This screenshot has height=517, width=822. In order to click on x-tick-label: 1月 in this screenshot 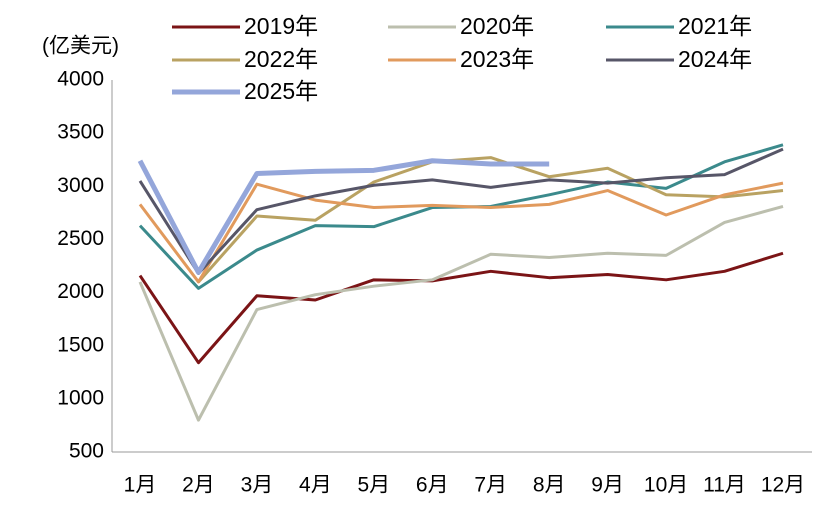, I will do `click(140, 485)`.